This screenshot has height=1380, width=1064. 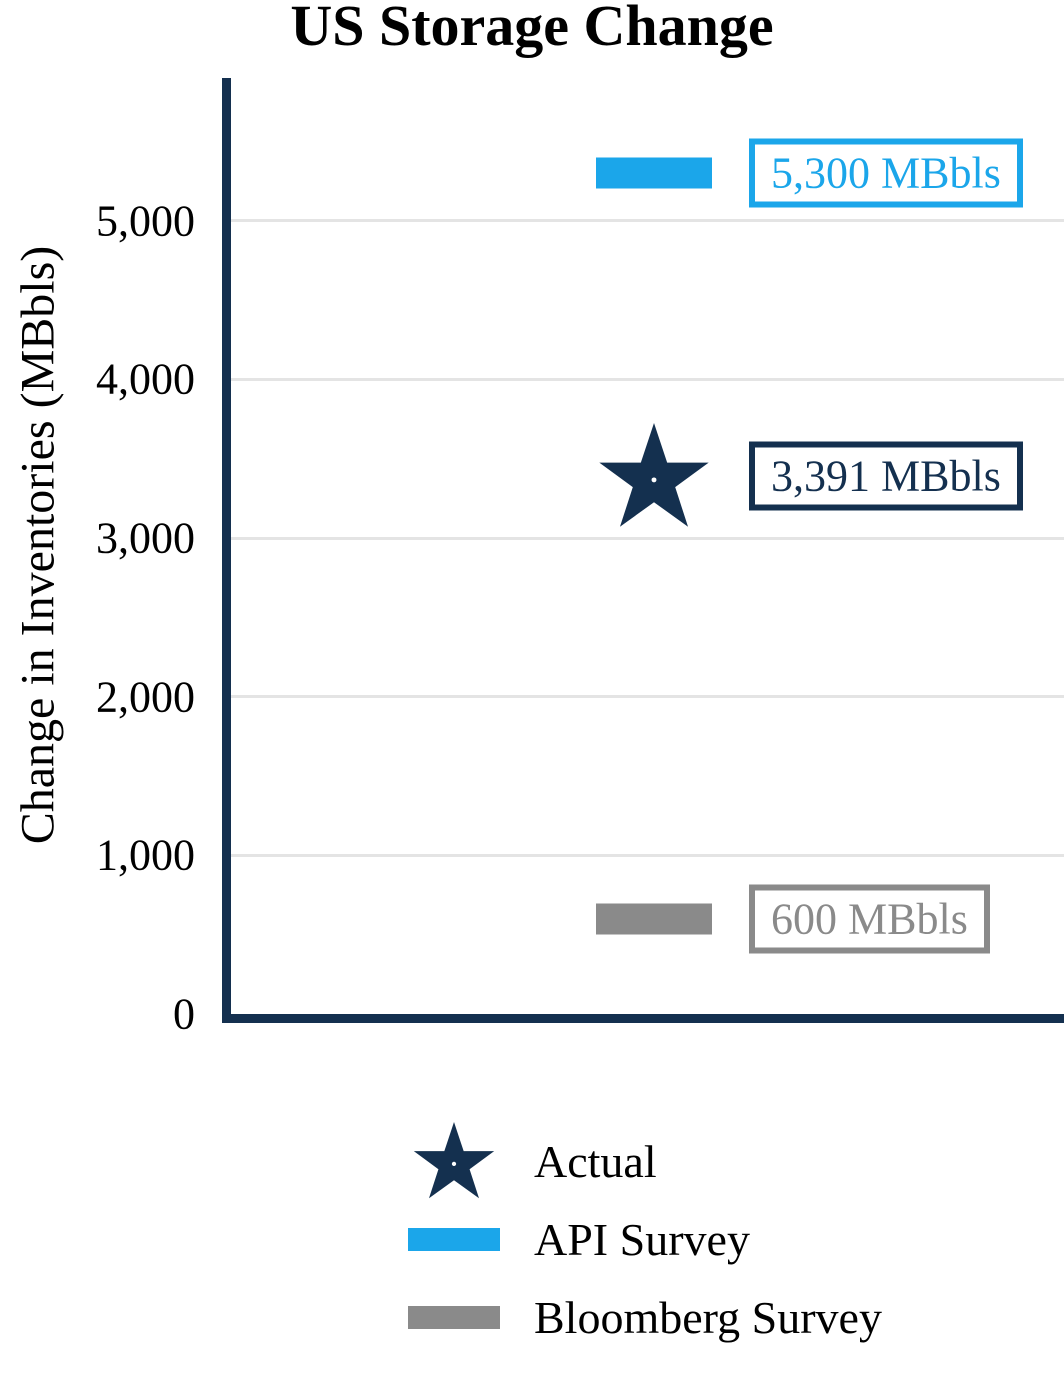 What do you see at coordinates (654, 919) in the screenshot?
I see `bloomberg-survey-bar-marker` at bounding box center [654, 919].